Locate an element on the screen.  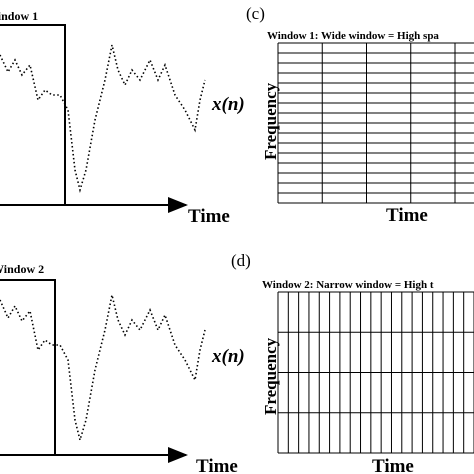
panel-title: Window 2: Narrow window = High t is located at coordinates (348, 285).